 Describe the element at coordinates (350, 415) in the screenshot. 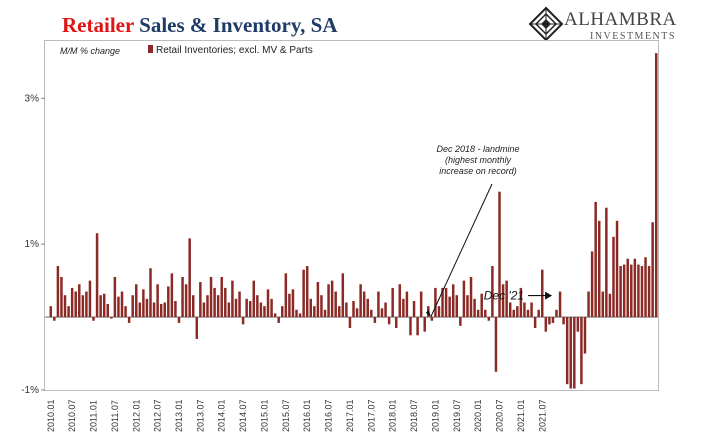

I see `x-tick-label: 2017.01` at that location.